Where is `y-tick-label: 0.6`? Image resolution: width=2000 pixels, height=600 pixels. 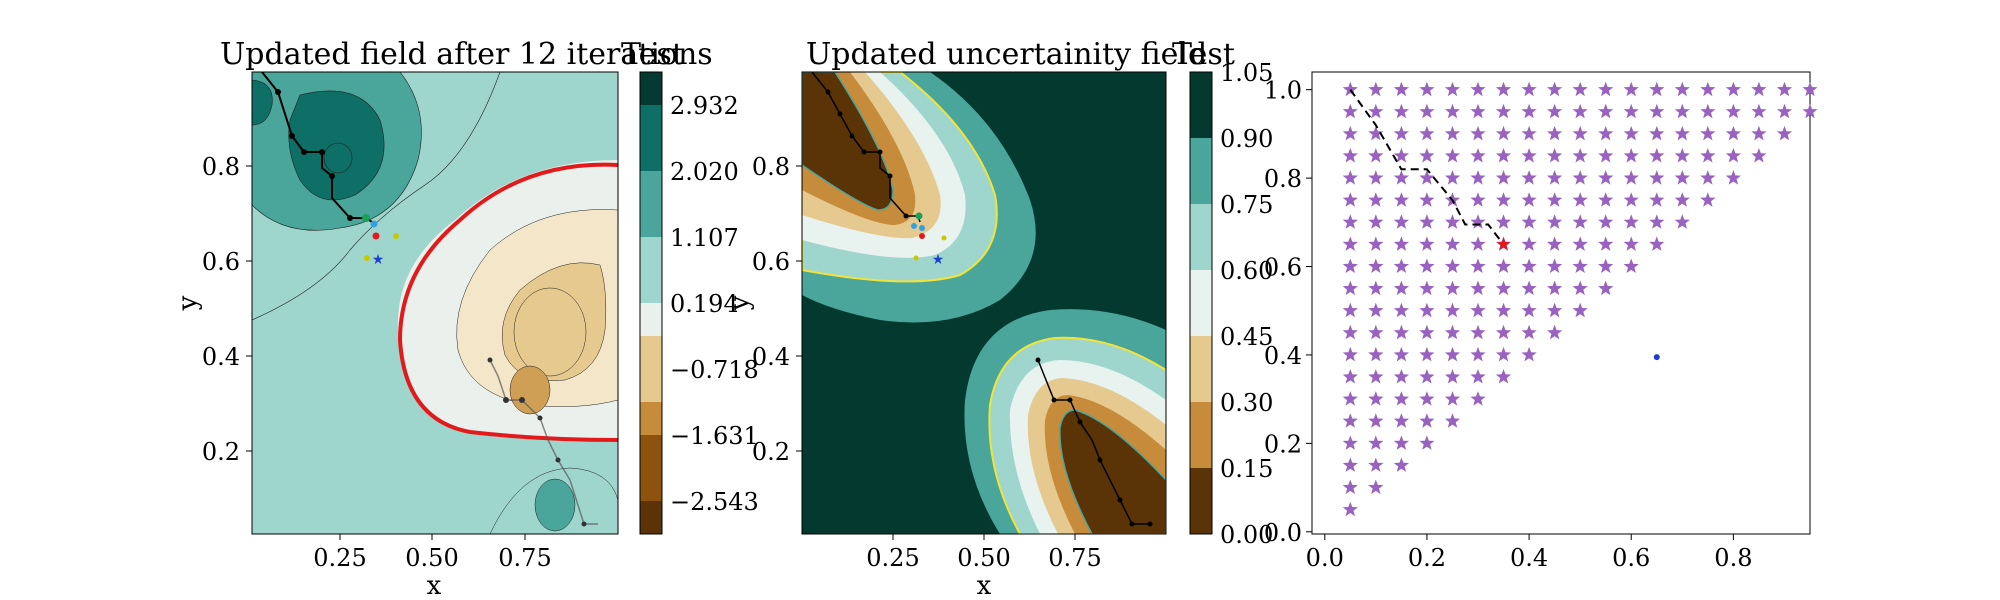
y-tick-label: 0.6 is located at coordinates (221, 262).